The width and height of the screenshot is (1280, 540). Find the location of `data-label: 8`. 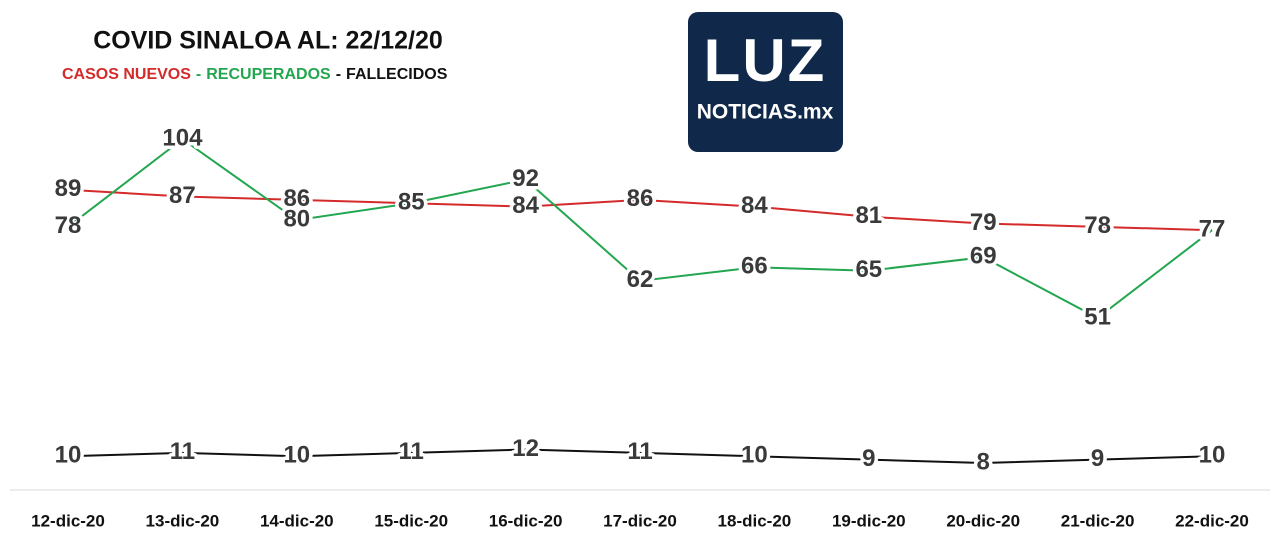

data-label: 8 is located at coordinates (983, 461).